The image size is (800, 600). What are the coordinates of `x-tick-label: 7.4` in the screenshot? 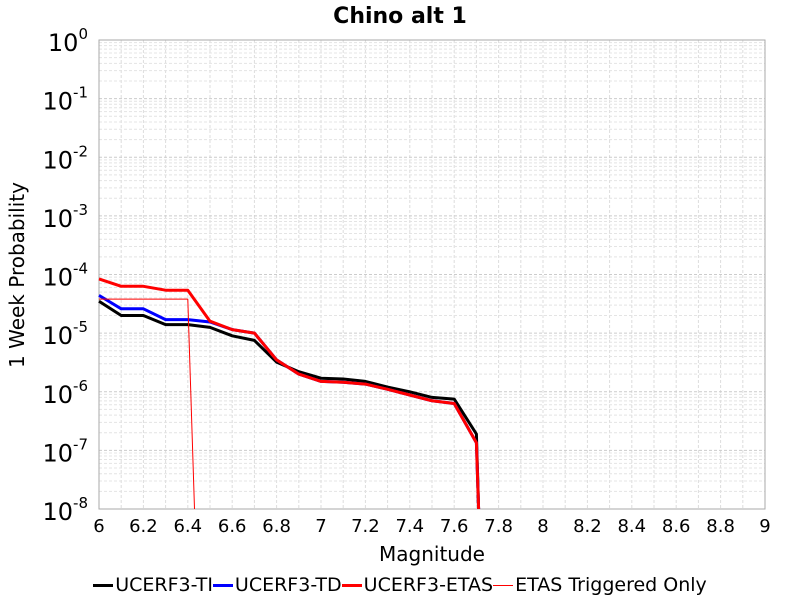 It's located at (409, 526).